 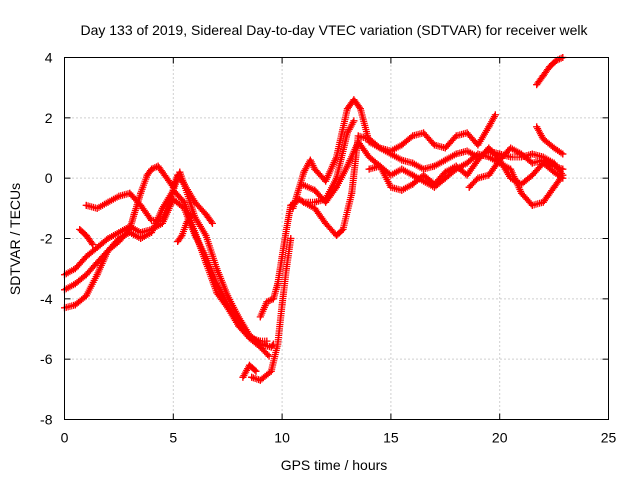 What do you see at coordinates (49, 118) in the screenshot?
I see `y-tick-label: 2` at bounding box center [49, 118].